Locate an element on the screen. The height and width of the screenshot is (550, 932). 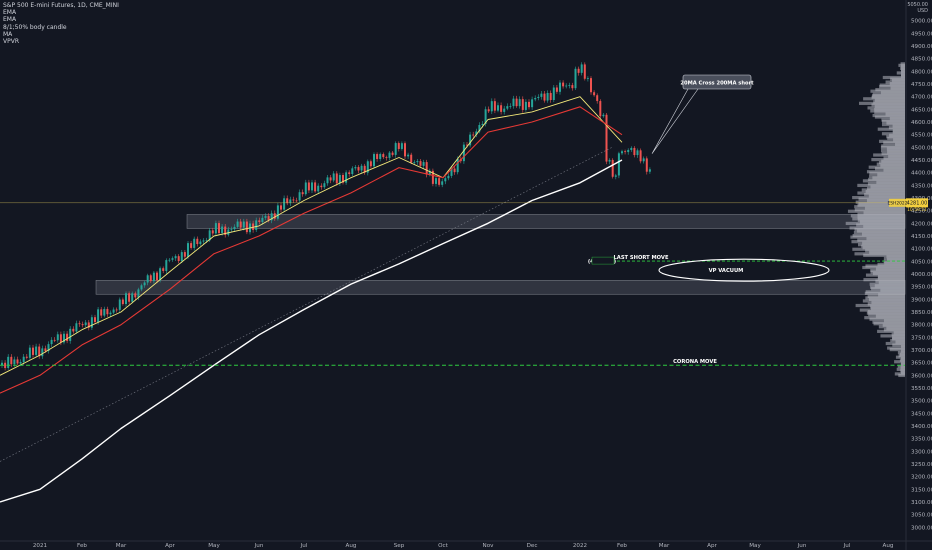
callout-box is located at coordinates (717, 82).